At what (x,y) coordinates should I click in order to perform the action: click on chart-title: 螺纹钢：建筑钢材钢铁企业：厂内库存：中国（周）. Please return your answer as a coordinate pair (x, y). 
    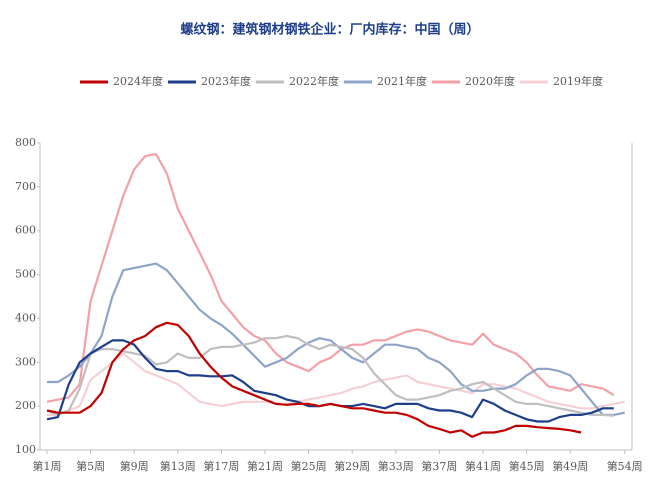
    Looking at the image, I should click on (329, 30).